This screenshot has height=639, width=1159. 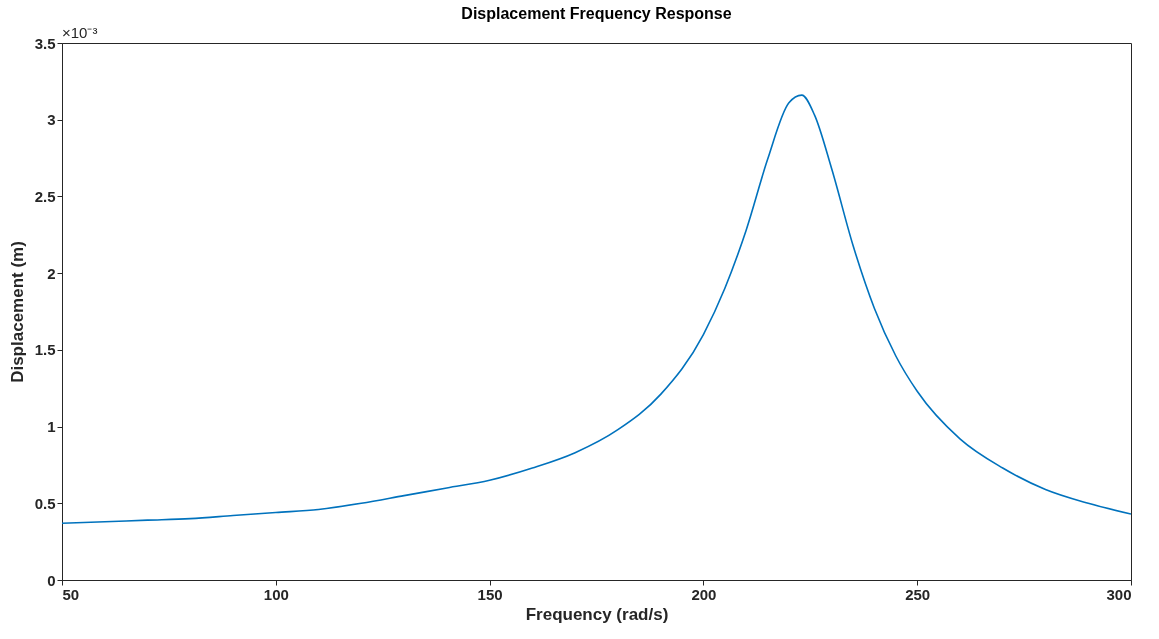 I want to click on y-tick-label: 1, so click(x=51, y=427).